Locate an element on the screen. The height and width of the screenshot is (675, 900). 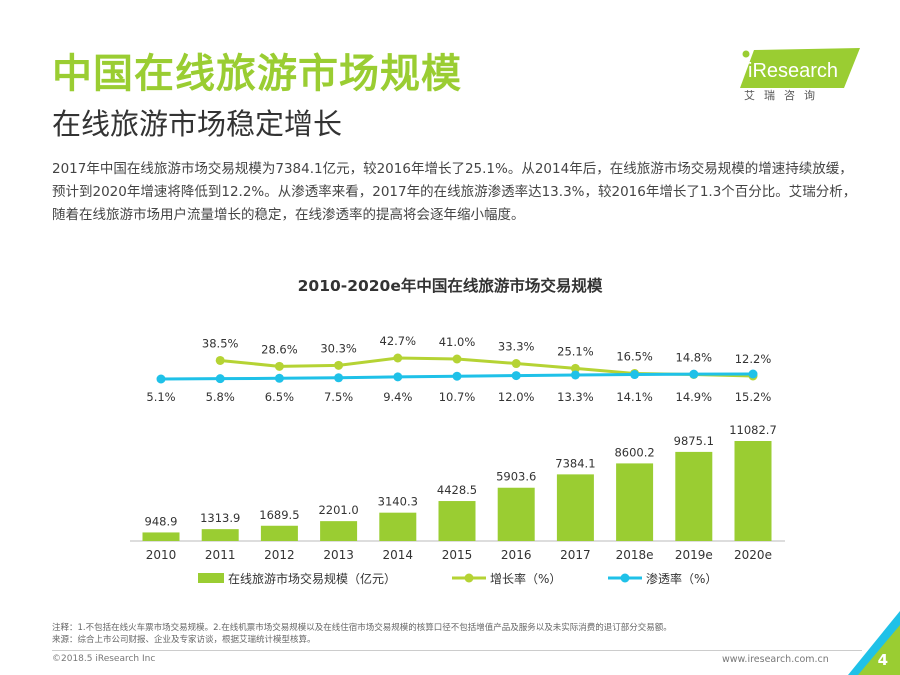
legend-label-penetration: 渗透率（%） is located at coordinates (681, 578).